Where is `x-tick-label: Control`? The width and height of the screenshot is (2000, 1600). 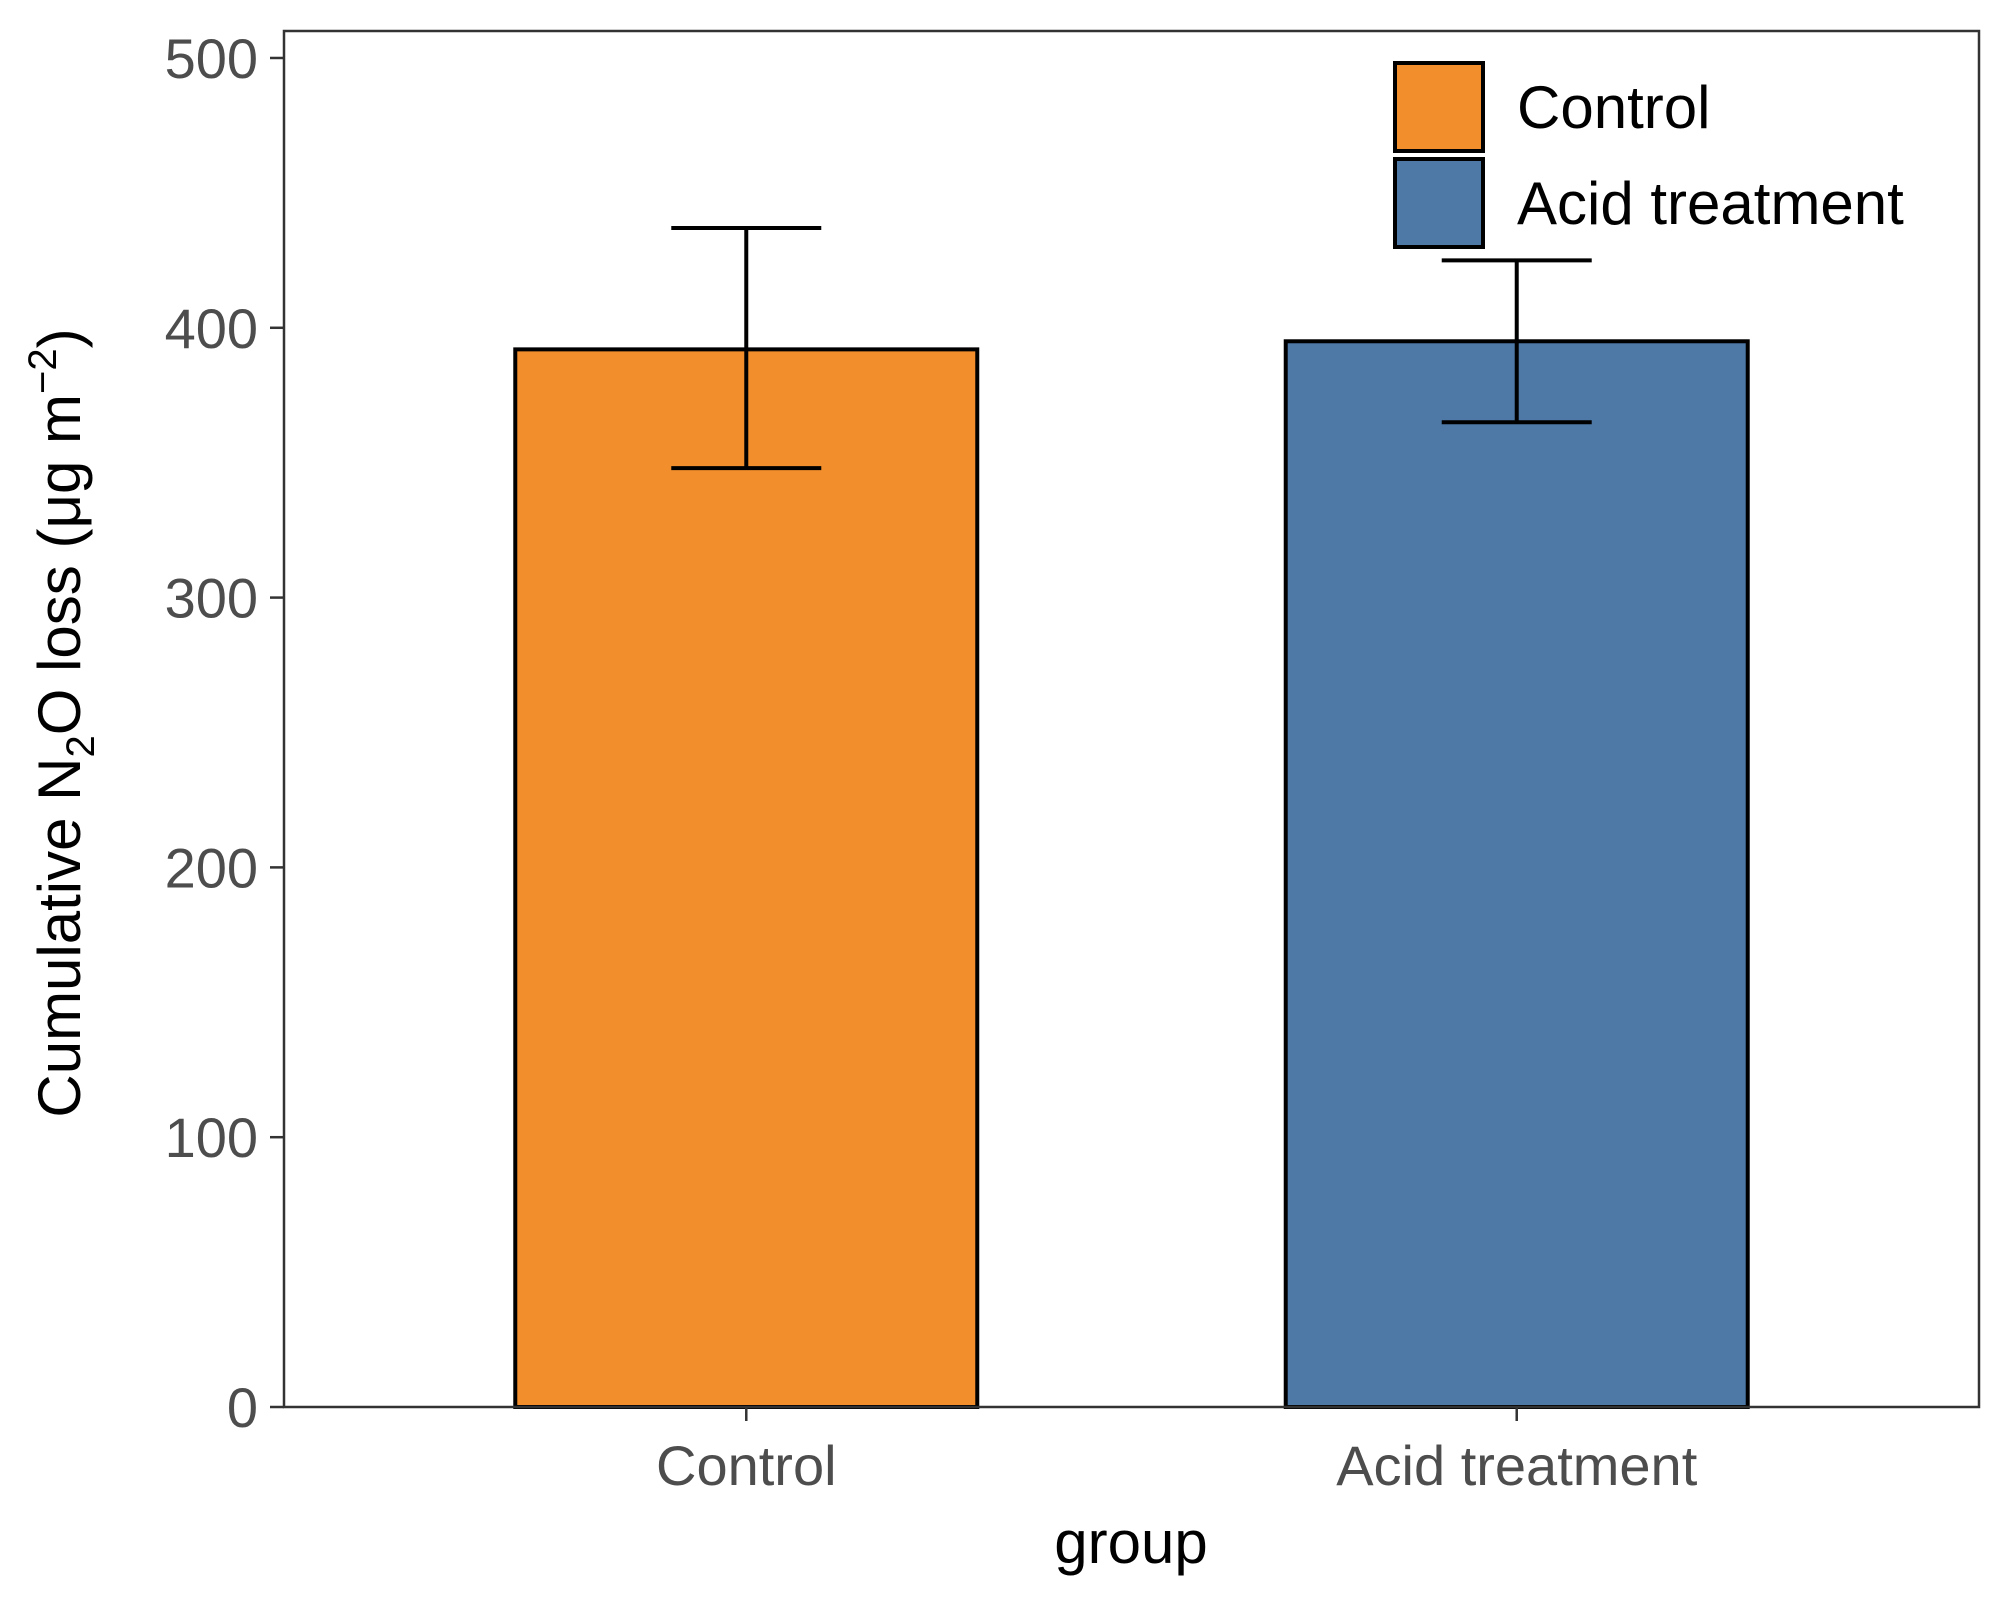
x-tick-label: Control is located at coordinates (746, 1465).